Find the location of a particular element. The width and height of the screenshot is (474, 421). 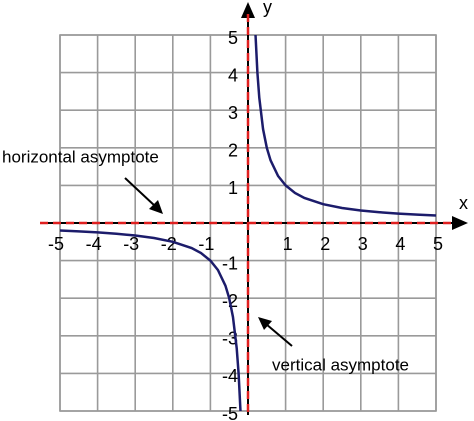

y-tick-label: -1 is located at coordinates (230, 263).